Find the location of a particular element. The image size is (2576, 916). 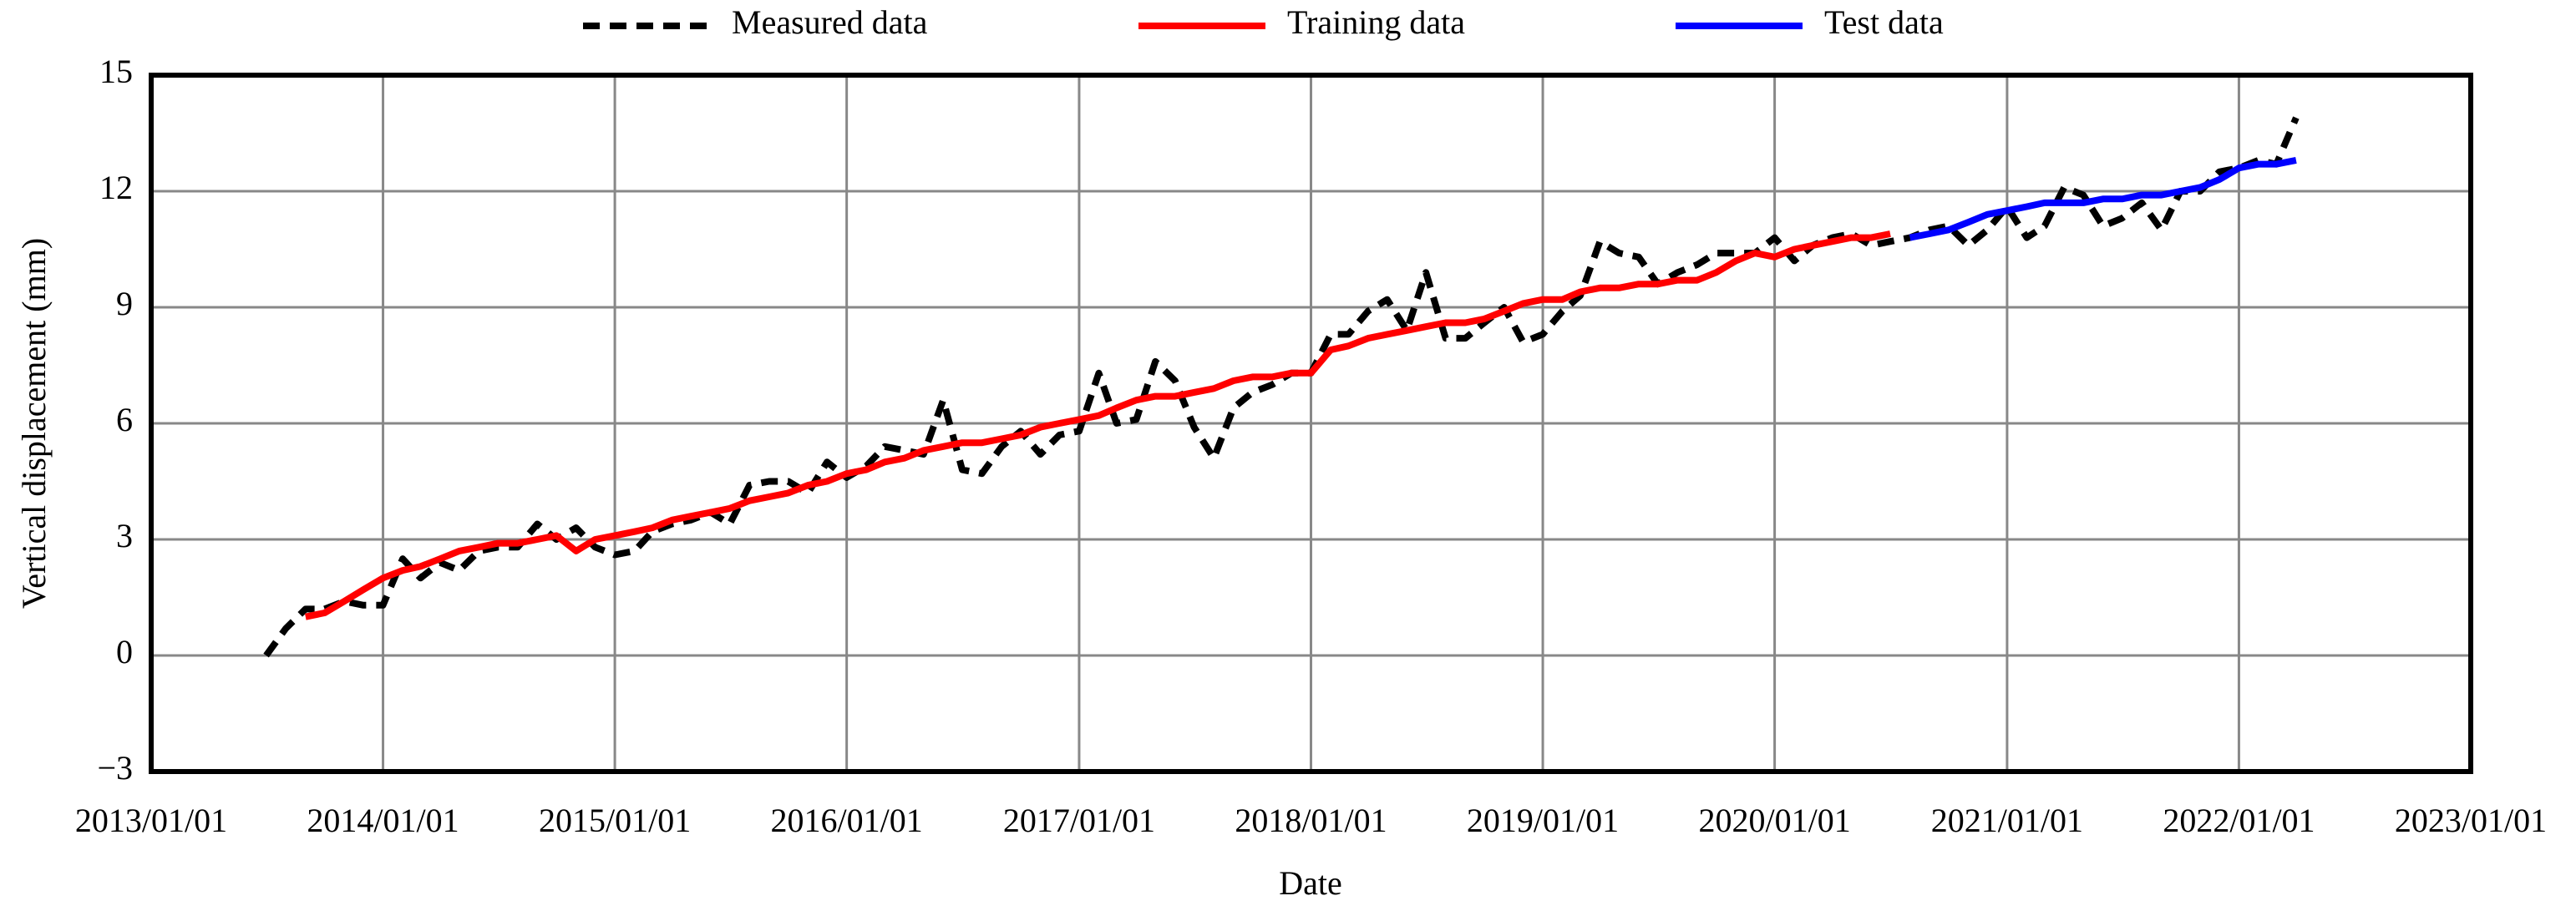

x-tick-label: 2018/01/01 is located at coordinates (1311, 821).